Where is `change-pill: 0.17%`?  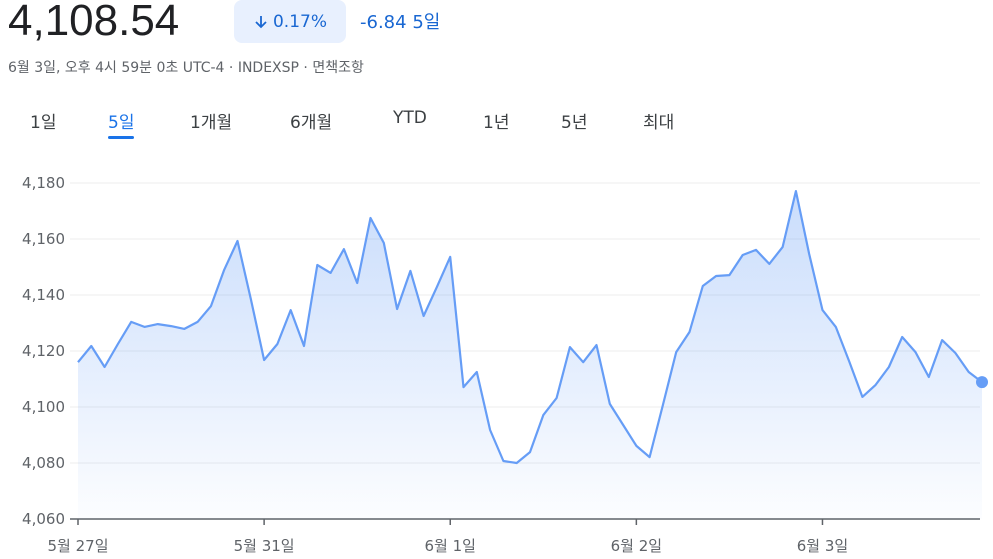 change-pill: 0.17% is located at coordinates (290, 21).